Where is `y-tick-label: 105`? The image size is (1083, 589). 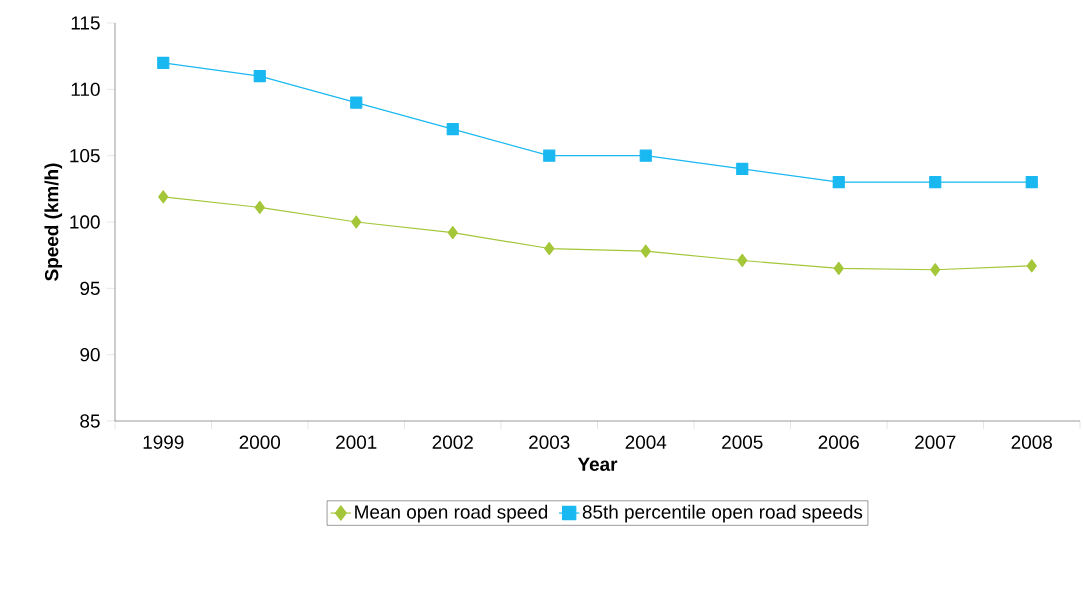
y-tick-label: 105 is located at coordinates (85, 155).